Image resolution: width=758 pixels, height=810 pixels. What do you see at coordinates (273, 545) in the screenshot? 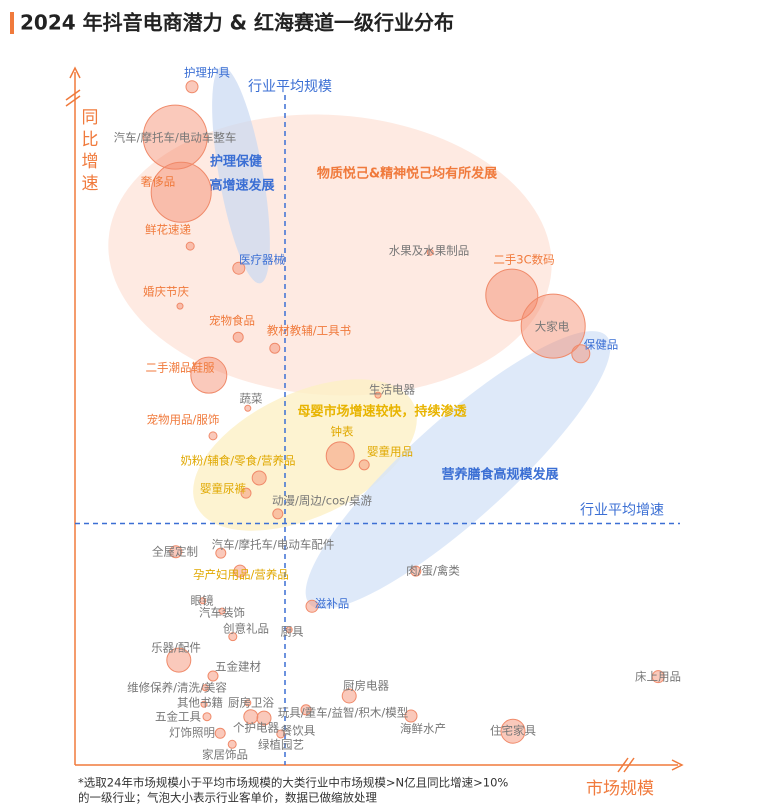
I see `bubble-label: 汽车/摩托车/电动车配件` at bounding box center [273, 545].